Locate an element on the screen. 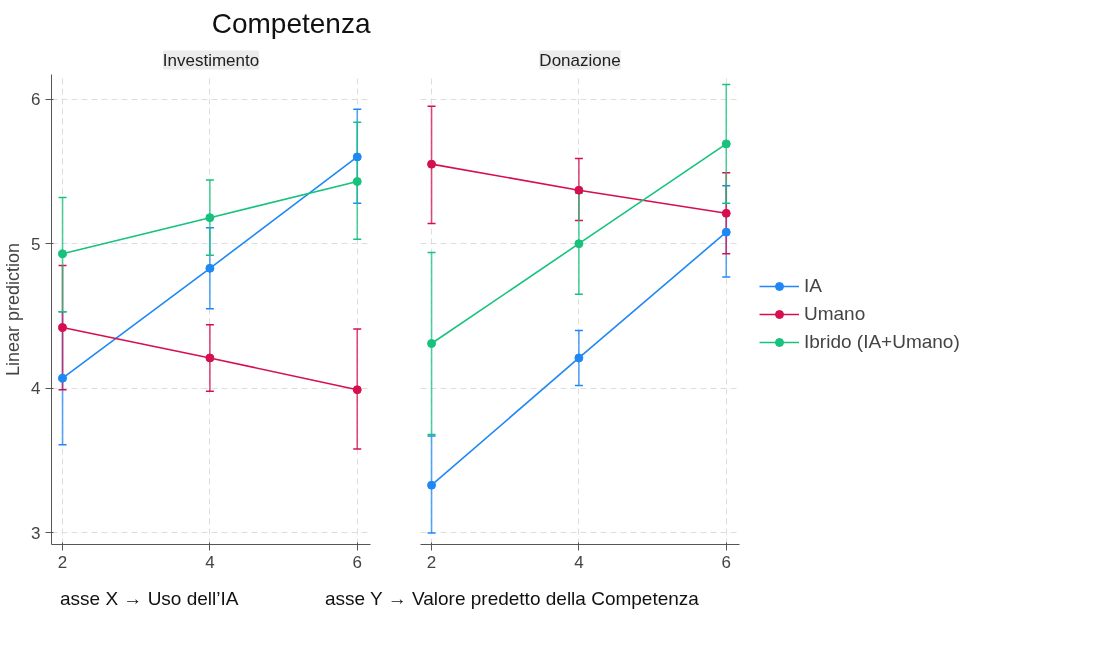 The height and width of the screenshot is (668, 1094). legend-label: Ibrido (IA+Umano) is located at coordinates (882, 342).